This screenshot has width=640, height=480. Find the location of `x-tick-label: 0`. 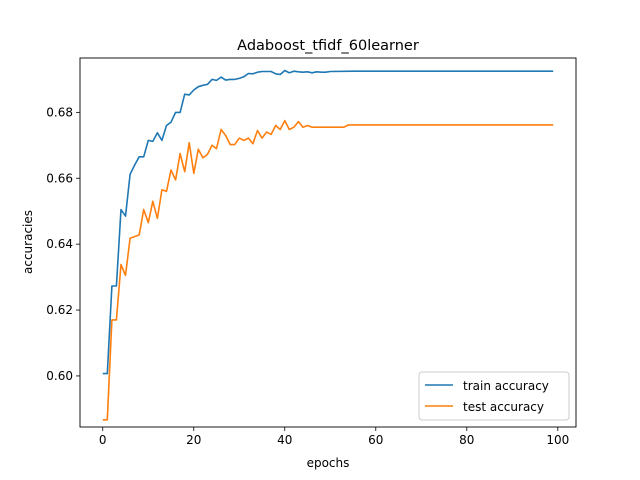

x-tick-label: 0 is located at coordinates (103, 440).